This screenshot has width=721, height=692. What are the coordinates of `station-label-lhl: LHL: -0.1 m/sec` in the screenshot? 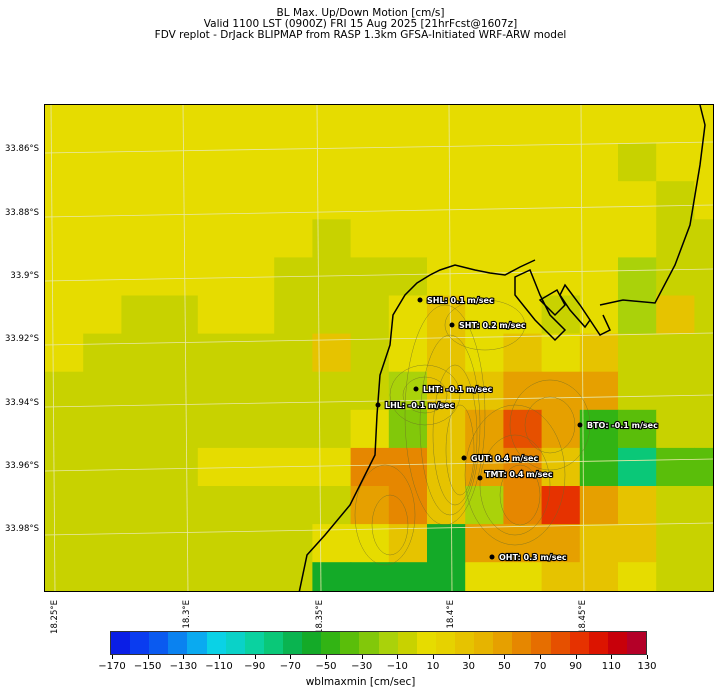 It's located at (420, 405).